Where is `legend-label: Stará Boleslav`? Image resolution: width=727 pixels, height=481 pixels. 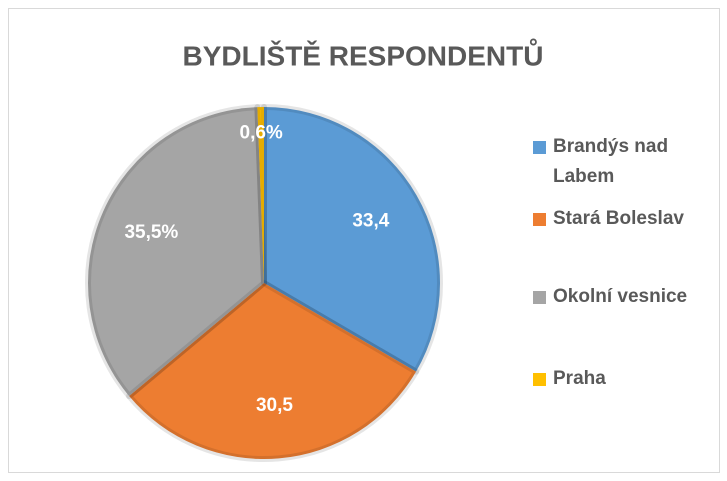
legend-label: Stará Boleslav is located at coordinates (618, 218).